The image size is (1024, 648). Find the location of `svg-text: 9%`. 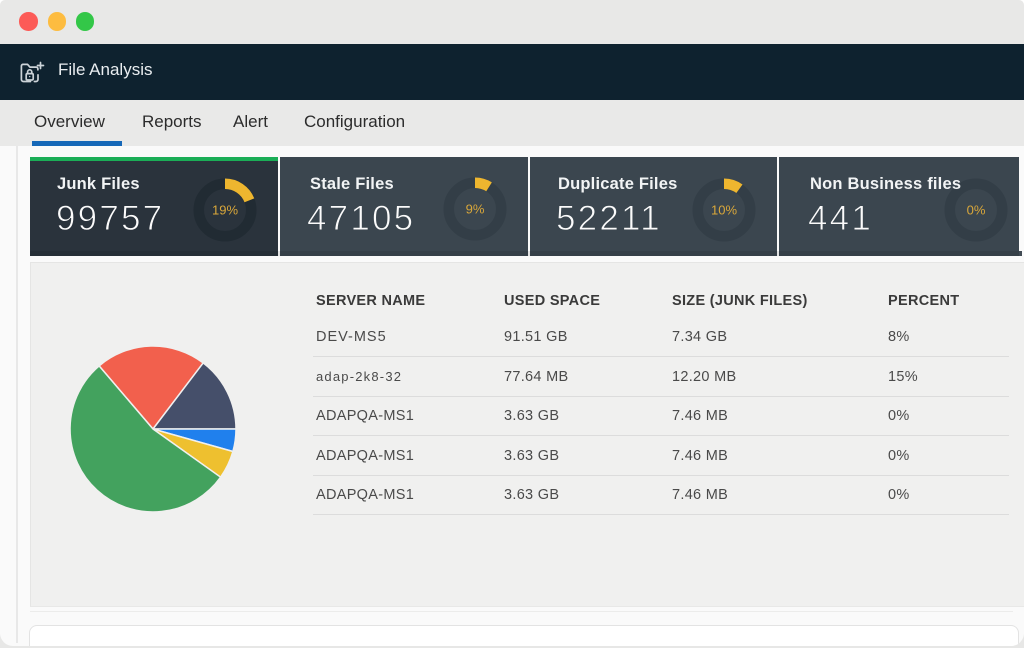

svg-text: 9% is located at coordinates (475, 209).